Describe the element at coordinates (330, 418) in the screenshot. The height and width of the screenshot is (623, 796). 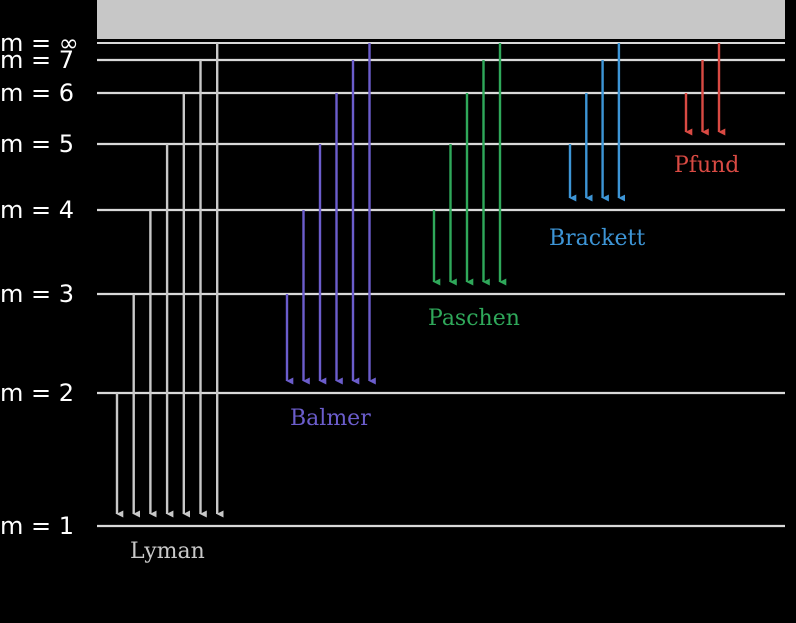
I see `balmer-series-label: Balmer` at that location.